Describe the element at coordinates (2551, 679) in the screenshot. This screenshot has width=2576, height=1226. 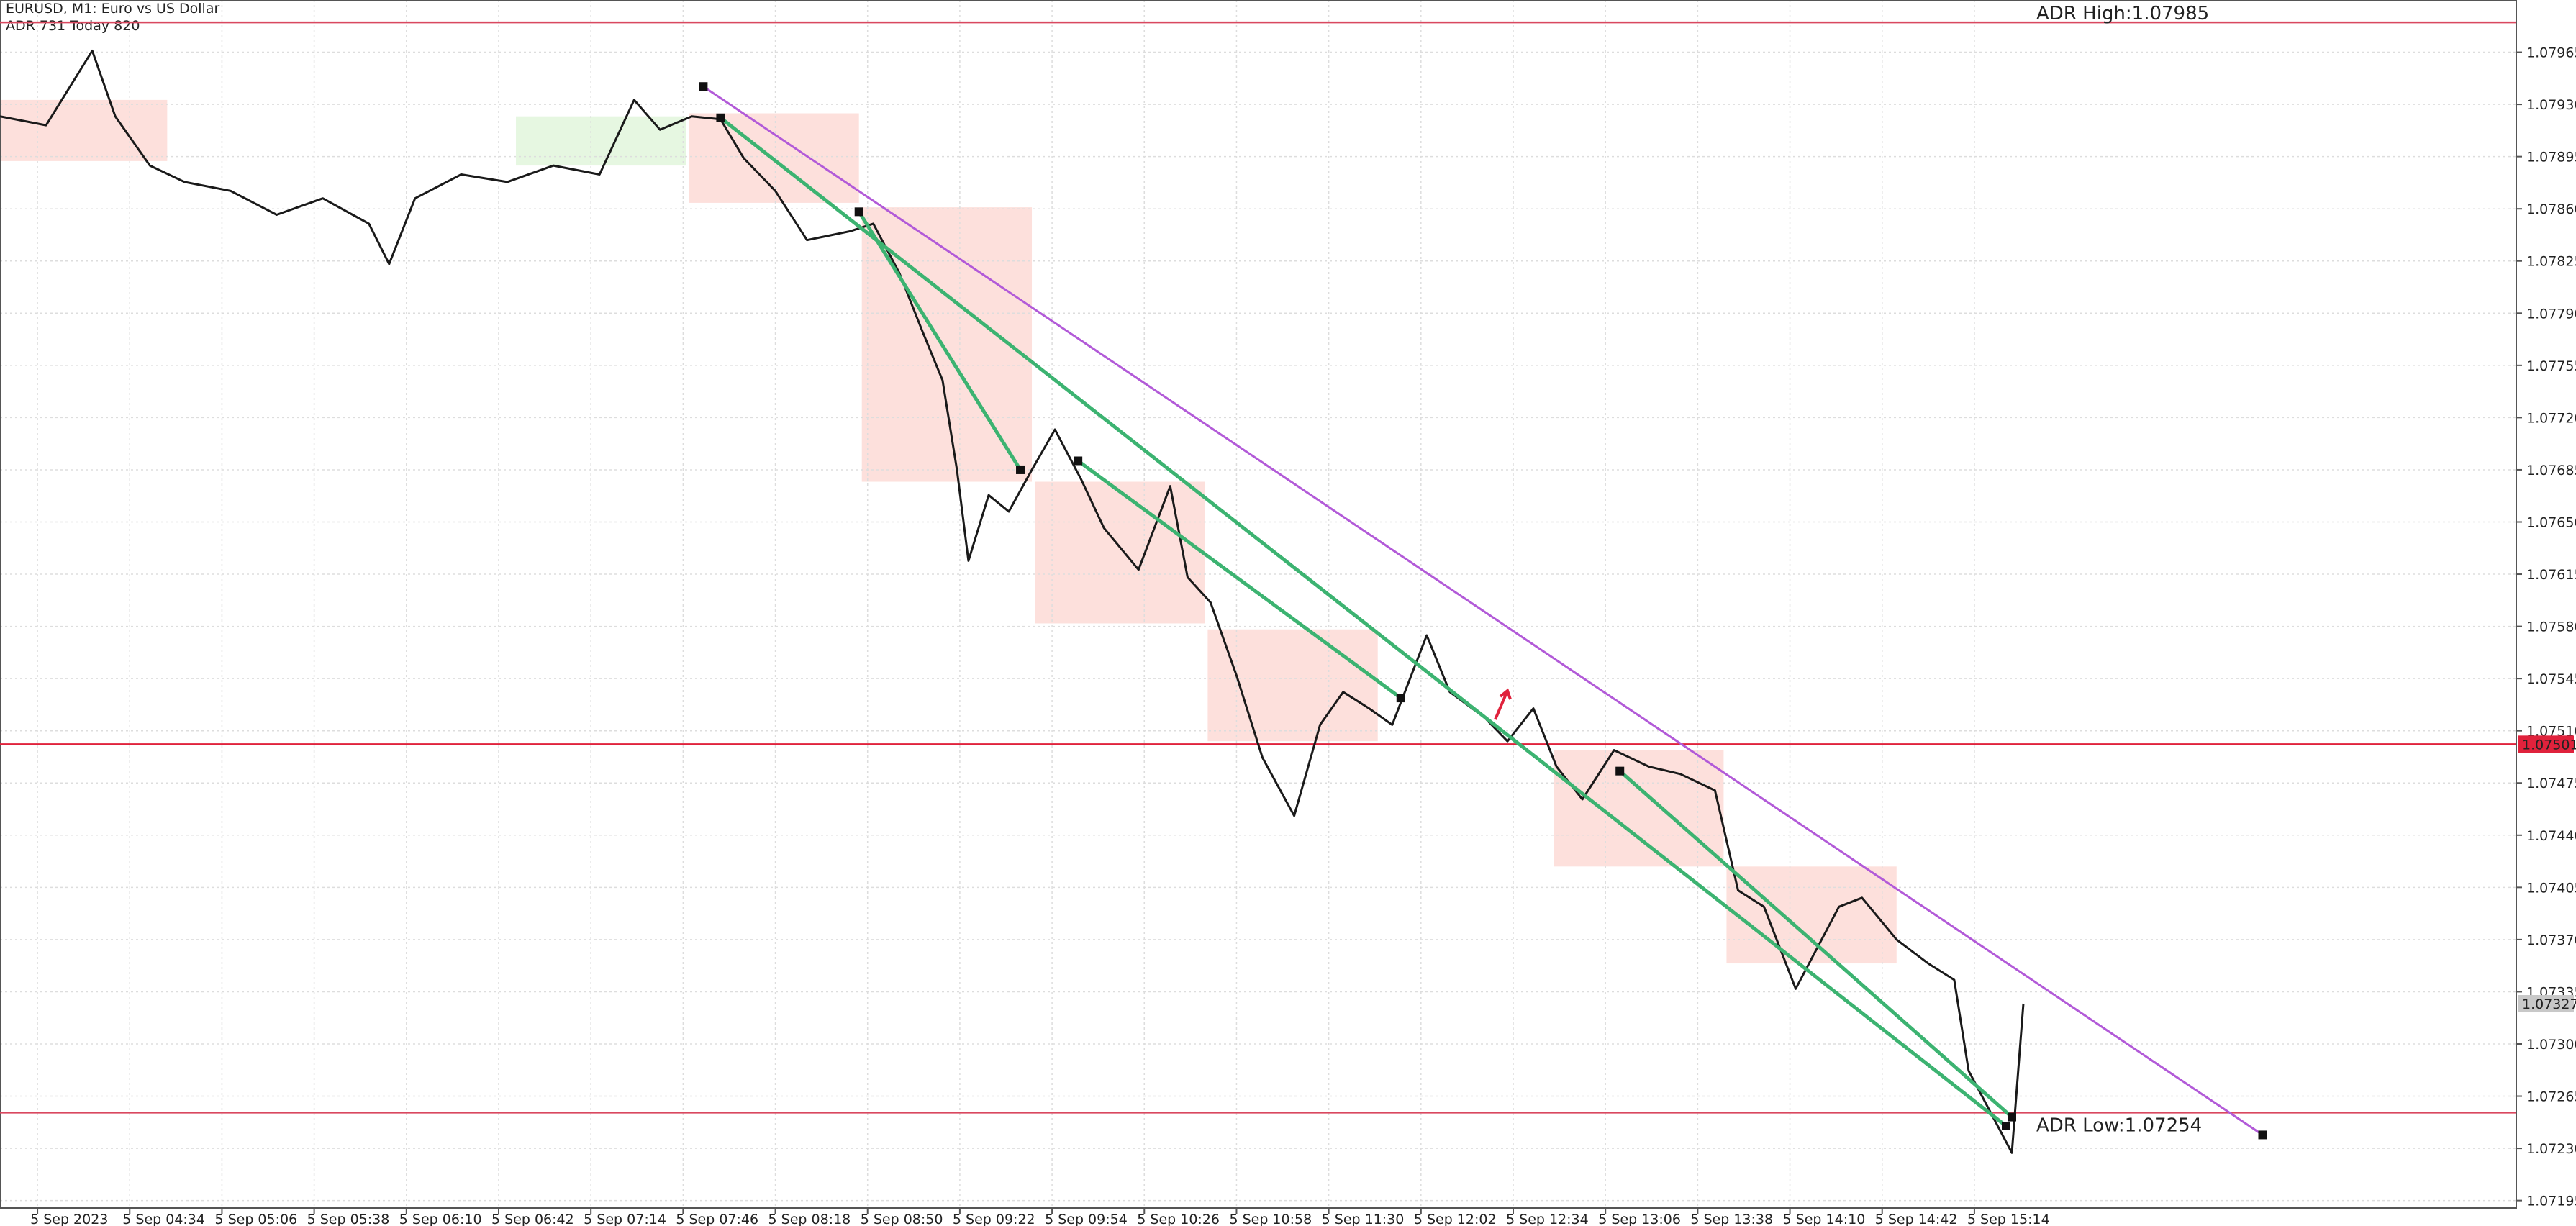
I see `y-tick-label: 1.07545` at that location.